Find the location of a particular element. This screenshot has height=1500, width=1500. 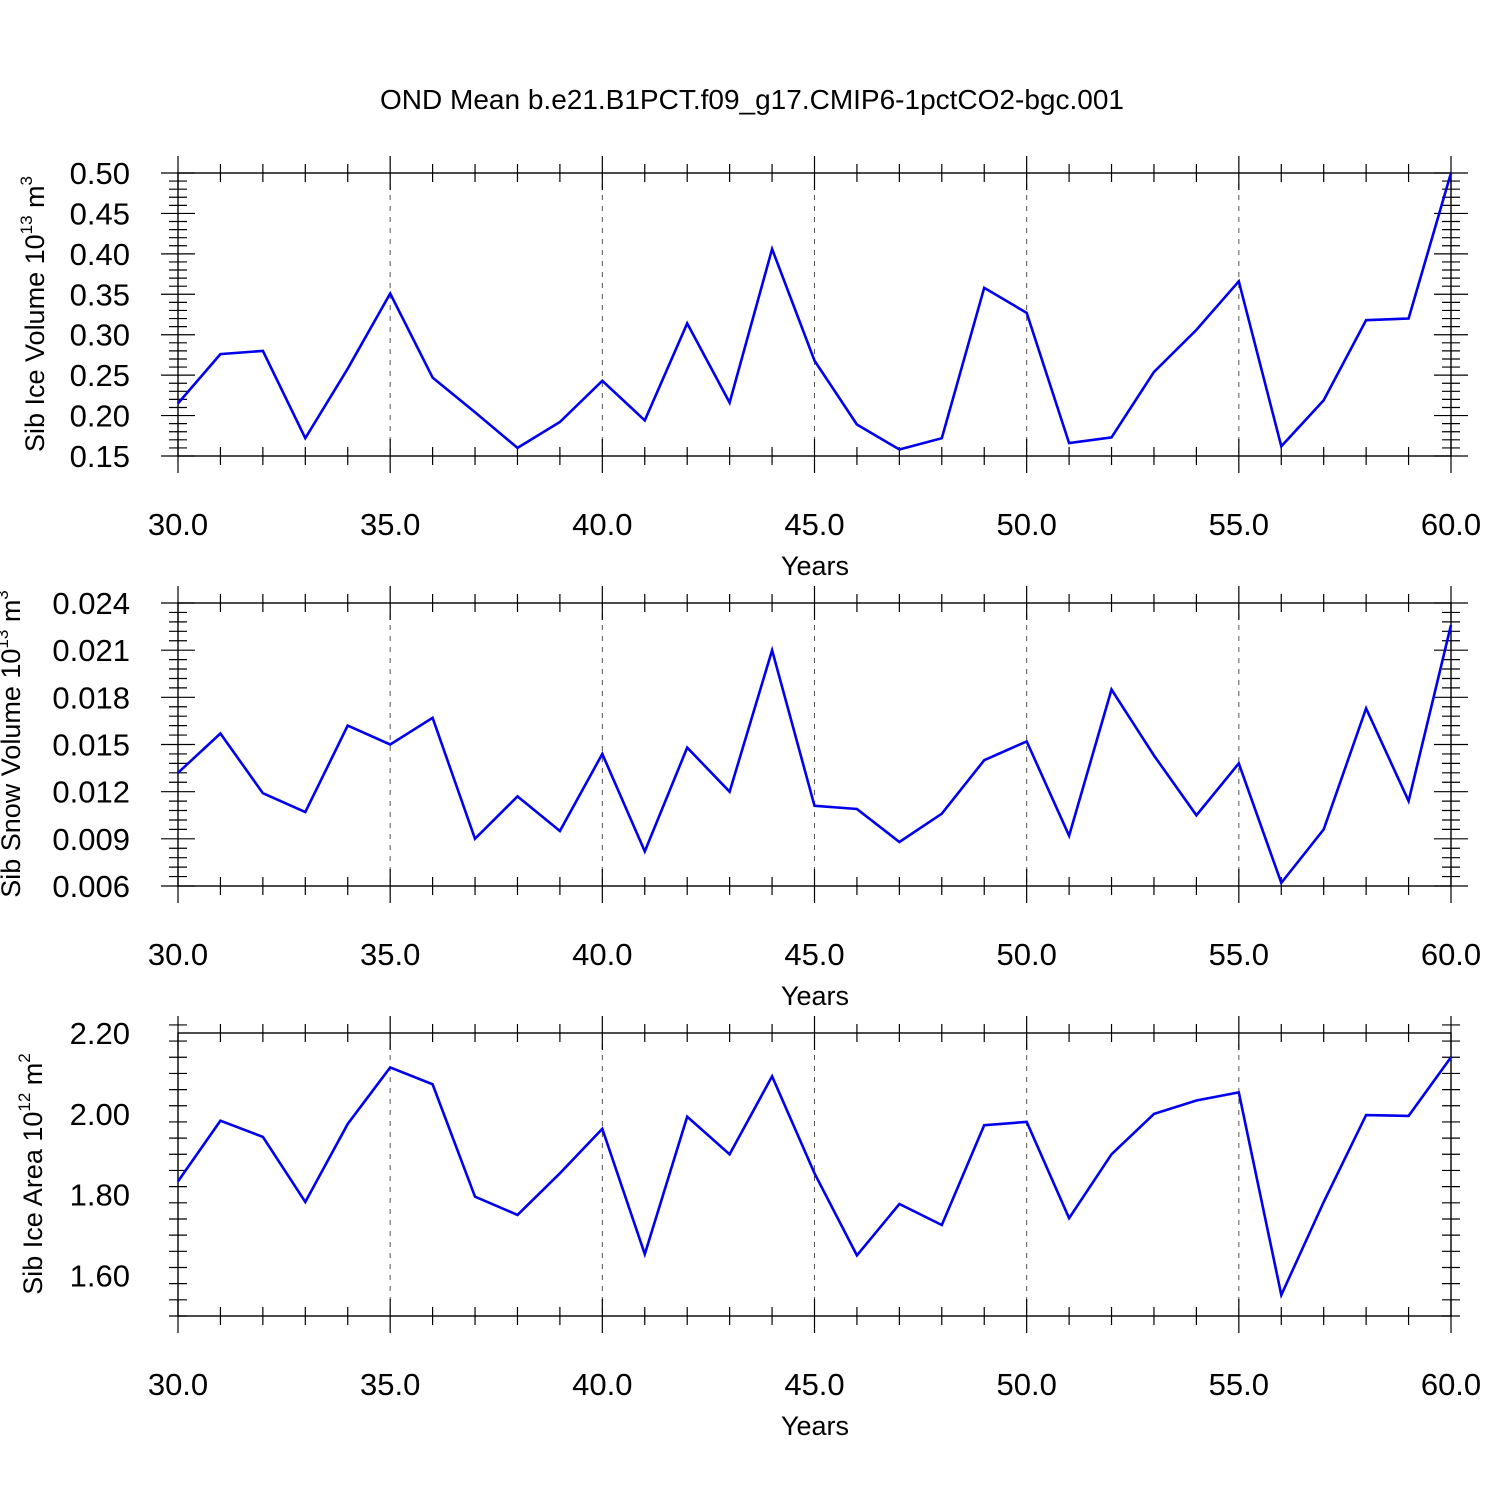

y-tick-label: 2.20 is located at coordinates (100, 1033).